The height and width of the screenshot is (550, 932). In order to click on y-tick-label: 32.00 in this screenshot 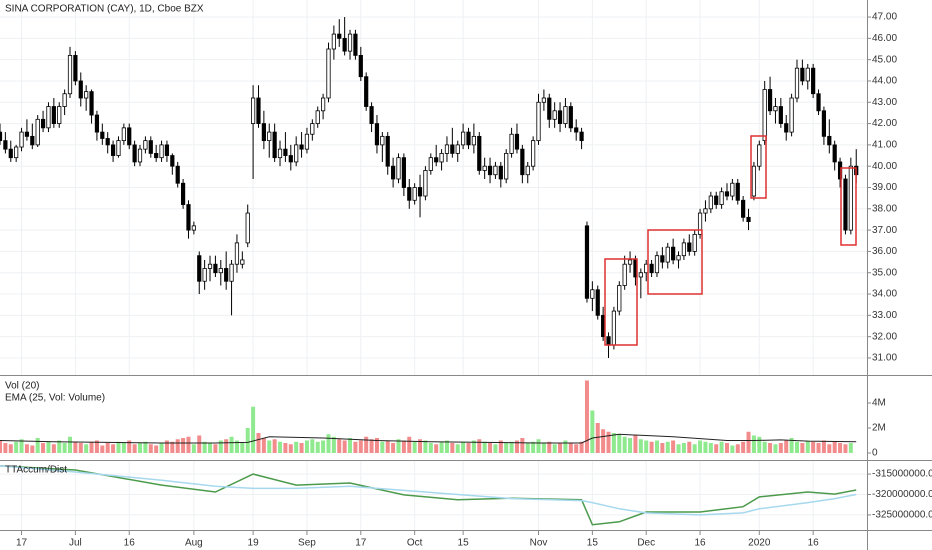, I will do `click(884, 336)`.